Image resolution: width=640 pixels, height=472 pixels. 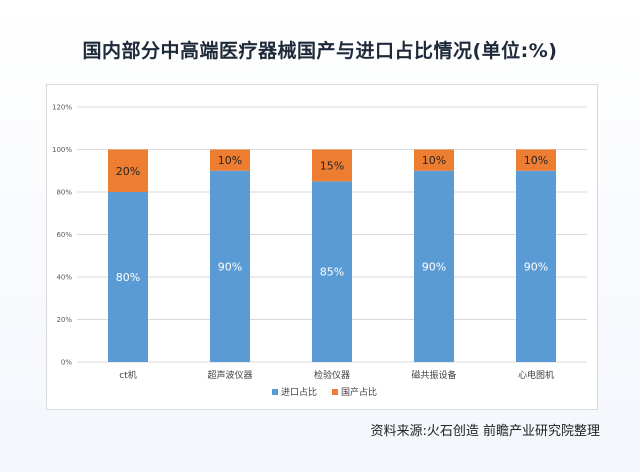 What do you see at coordinates (127, 375) in the screenshot?
I see `x-tick-label: ct机` at bounding box center [127, 375].